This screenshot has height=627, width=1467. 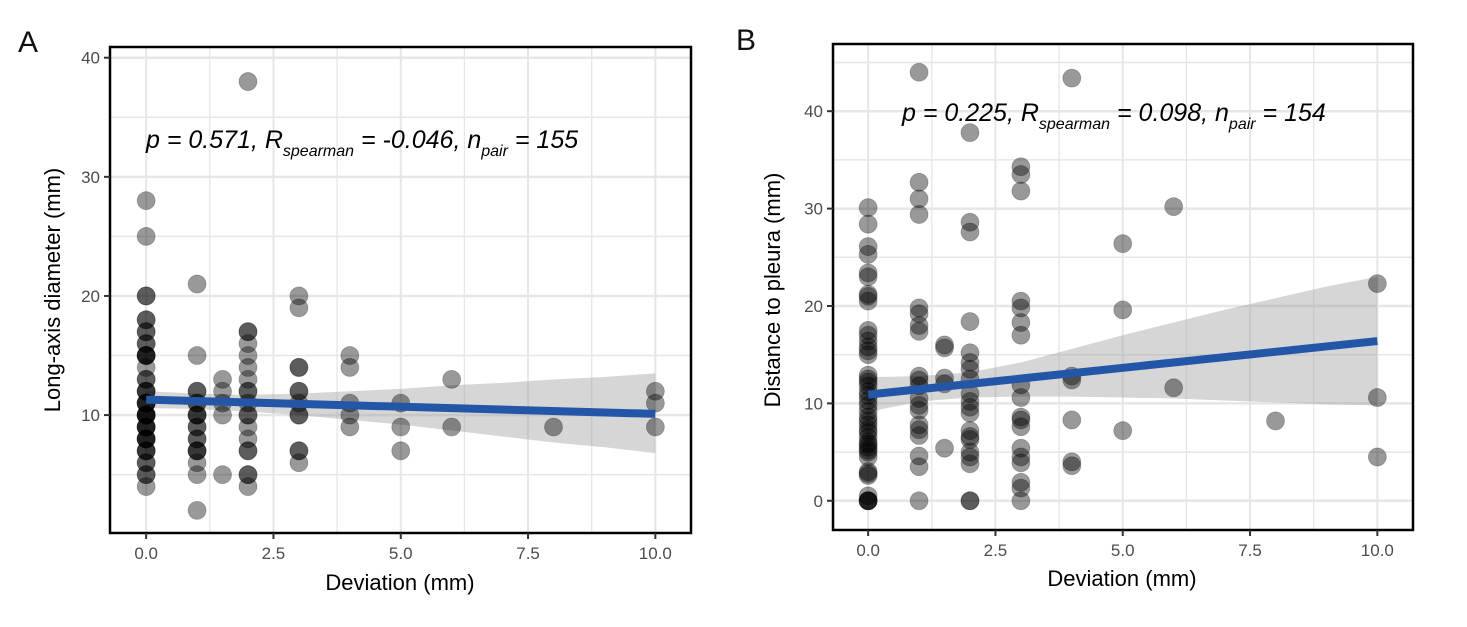 I want to click on y-tick-label: 0, so click(x=818, y=501).